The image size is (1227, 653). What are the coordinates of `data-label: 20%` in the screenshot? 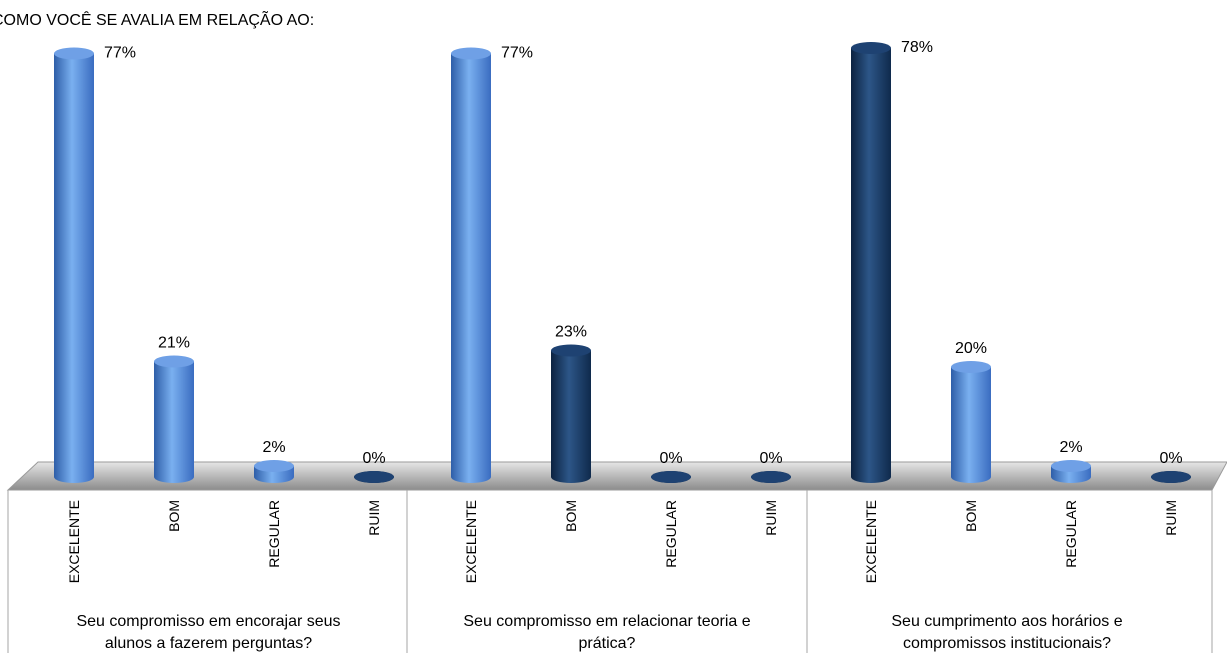 It's located at (971, 348).